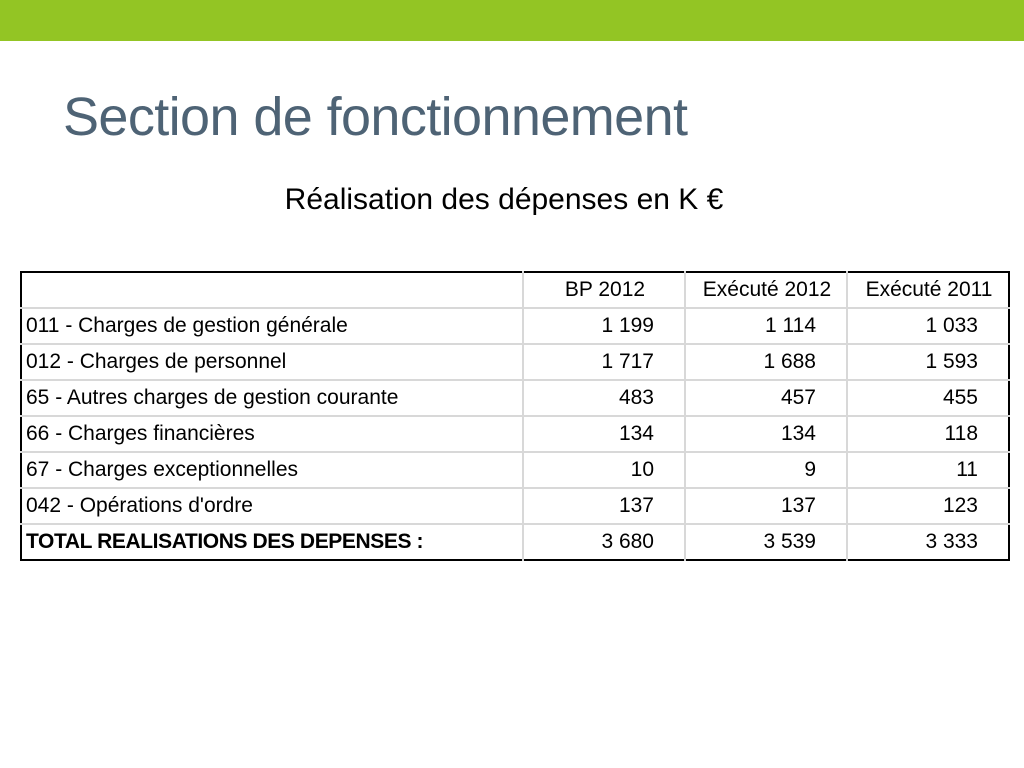  I want to click on cell-bp-2012: 483, so click(604, 398).